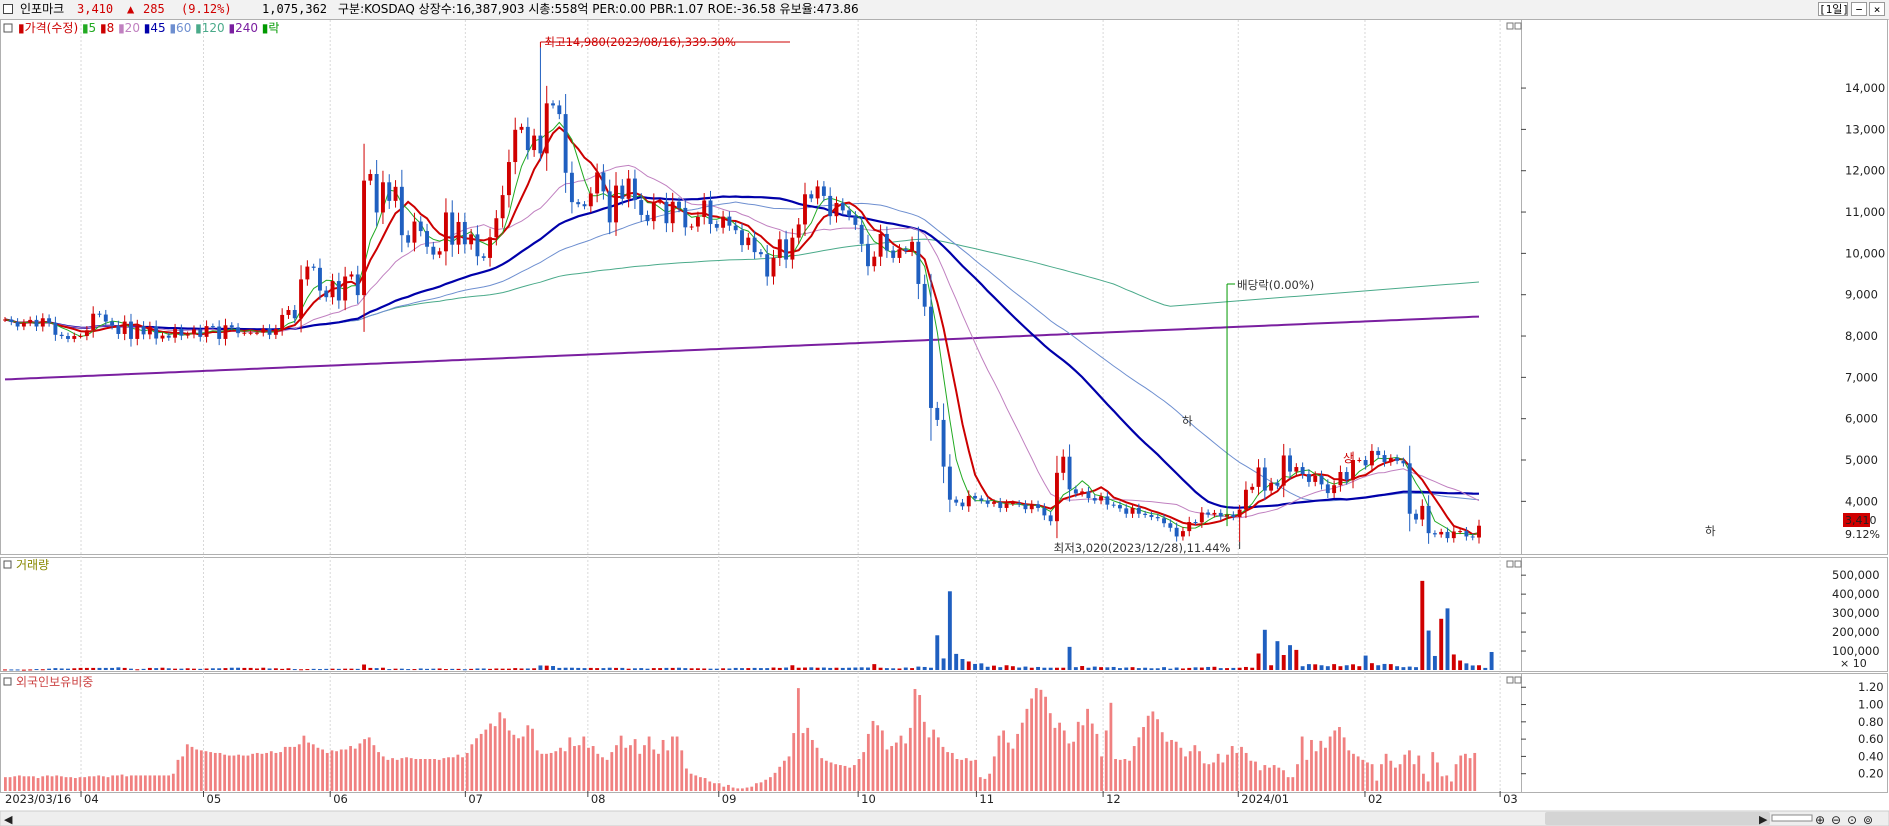 The image size is (1889, 826). I want to click on zoom-fit-icon: ⊚, so click(1868, 819).